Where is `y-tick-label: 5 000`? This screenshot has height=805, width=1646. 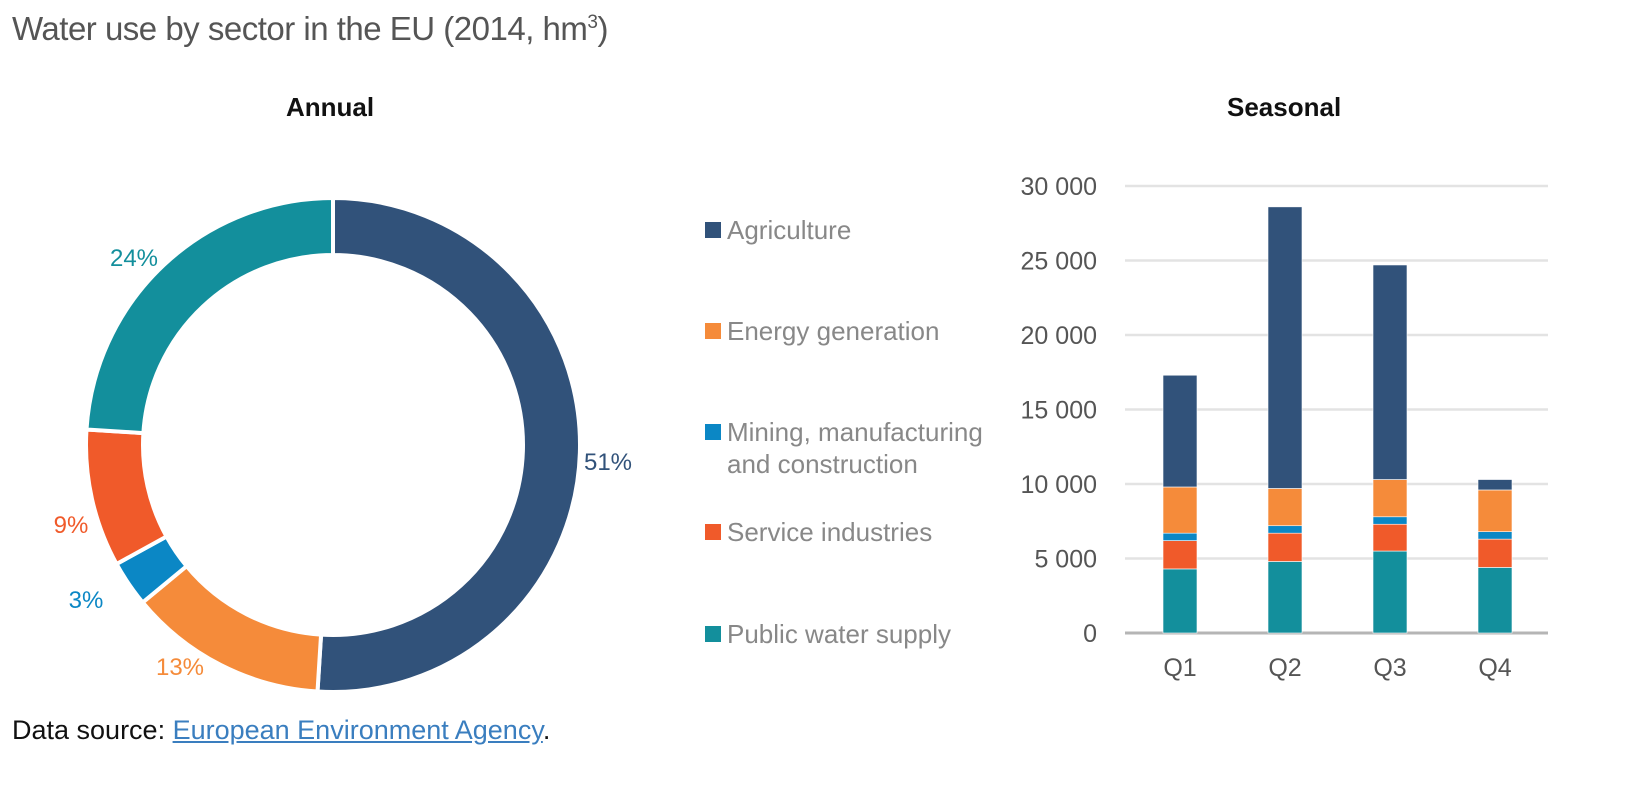 y-tick-label: 5 000 is located at coordinates (1065, 560).